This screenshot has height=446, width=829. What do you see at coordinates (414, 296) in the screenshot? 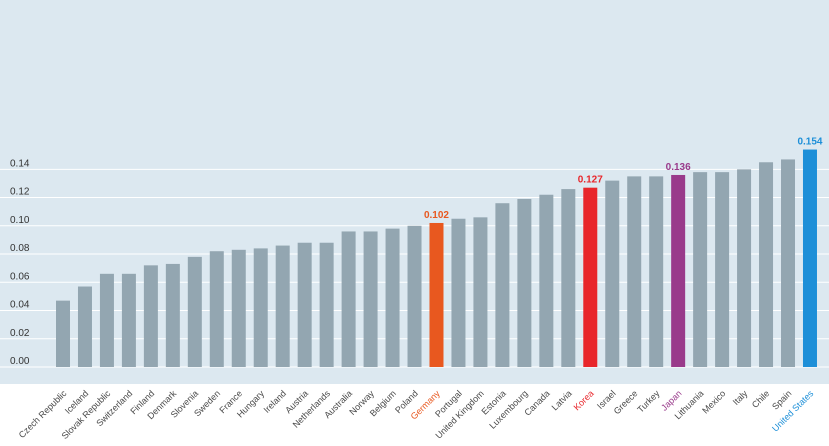
I see `bar-poland` at bounding box center [414, 296].